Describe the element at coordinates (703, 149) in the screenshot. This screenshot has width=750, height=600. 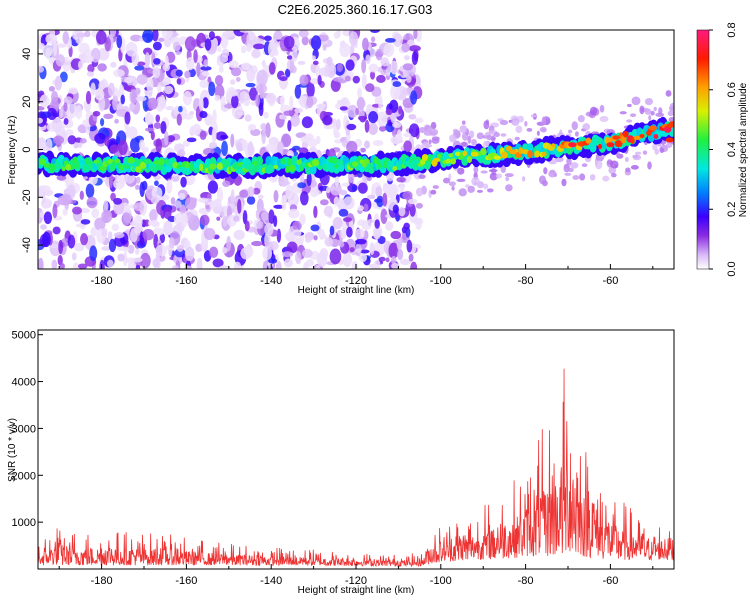
I see `colorbar-gradient` at that location.